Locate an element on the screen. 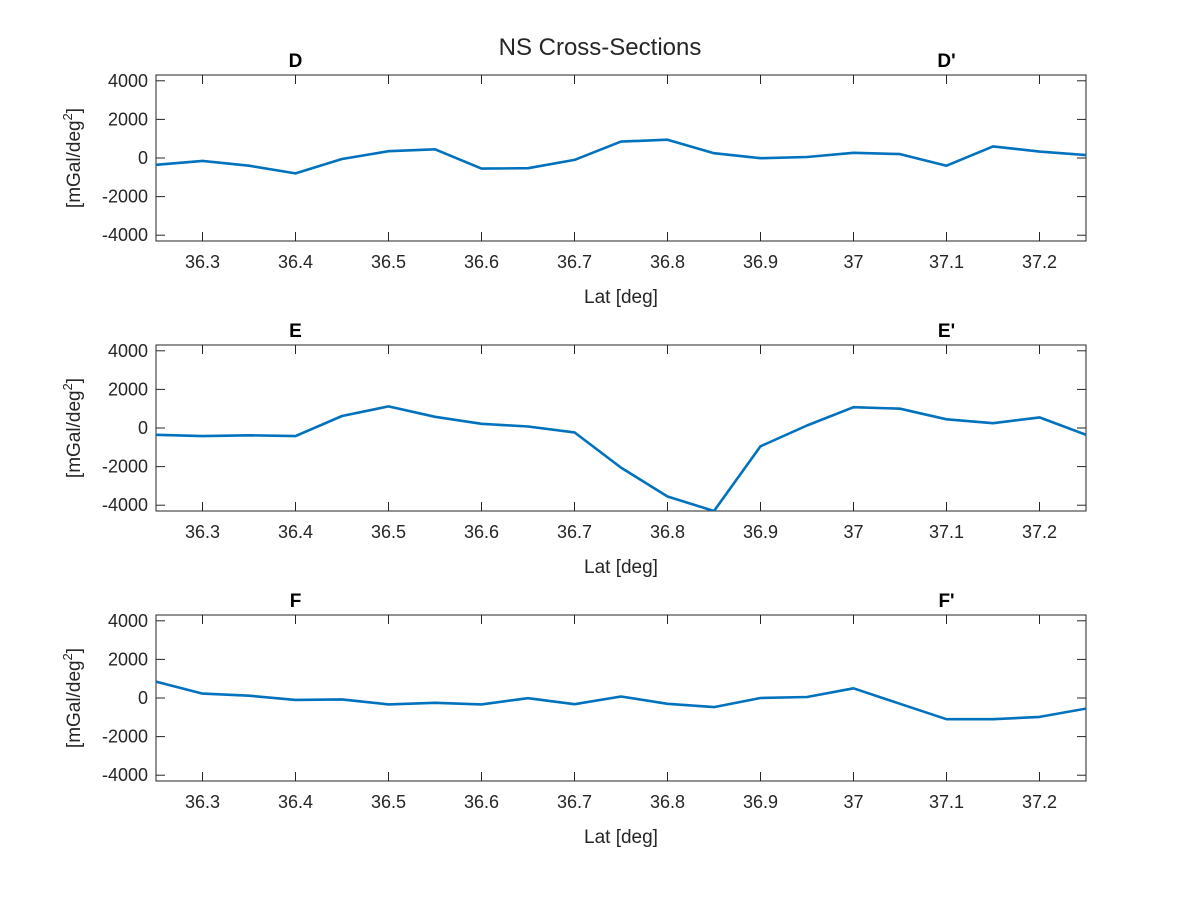 This screenshot has height=900, width=1200. section-start-label: F is located at coordinates (296, 601).